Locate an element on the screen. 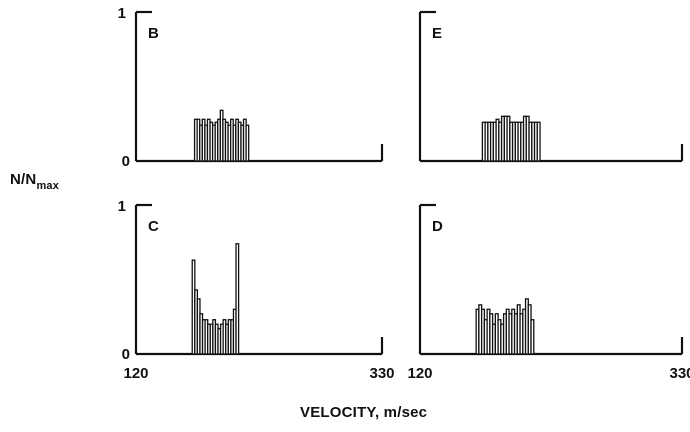 Image resolution: width=690 pixels, height=432 pixels. x-axis-label: VELOCITY, m/sec is located at coordinates (364, 412).